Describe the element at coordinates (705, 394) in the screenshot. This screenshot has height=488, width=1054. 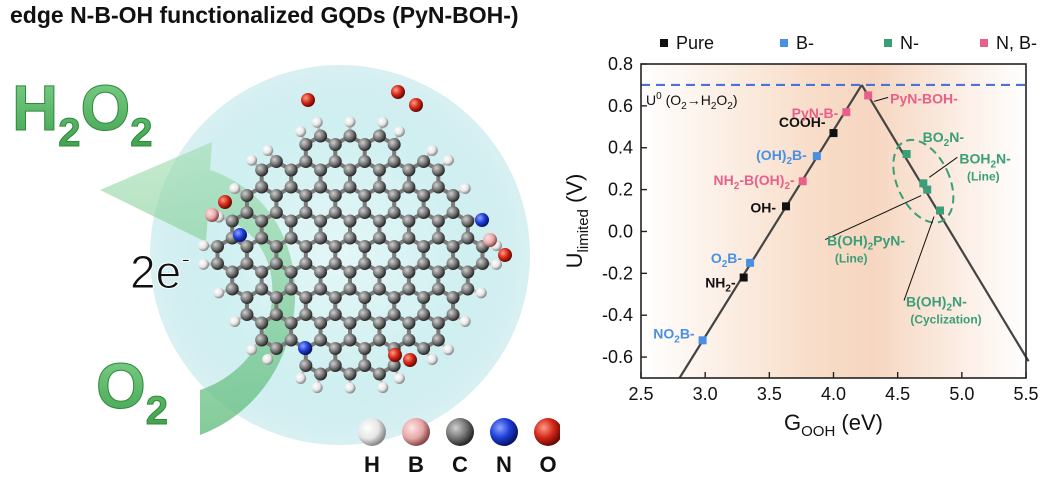
I see `x-tick-label: 3.0` at that location.